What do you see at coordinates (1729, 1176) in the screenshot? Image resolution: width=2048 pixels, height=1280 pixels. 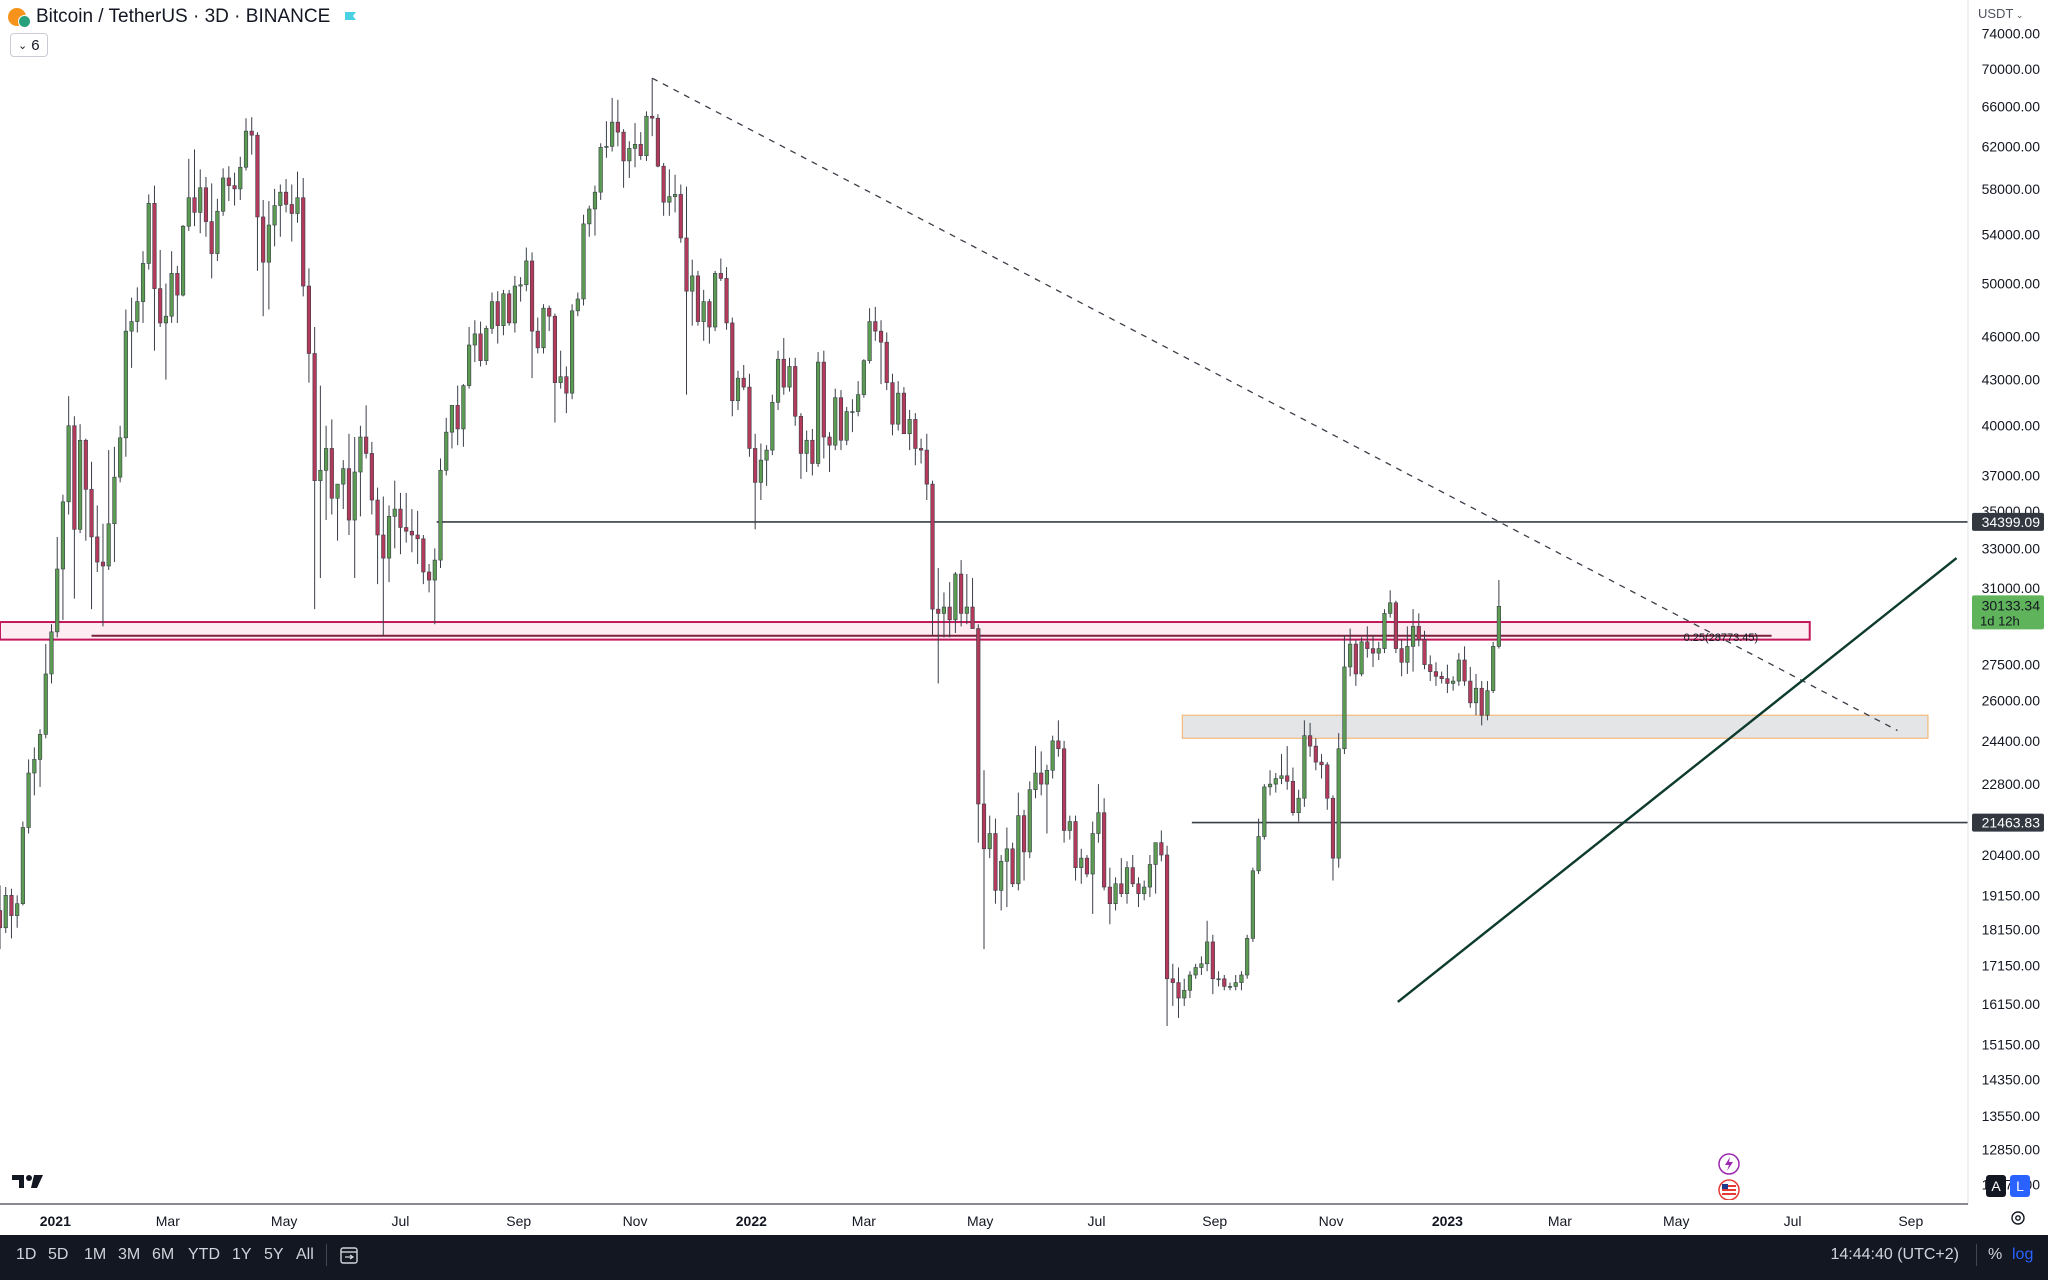 I see `event-markers` at bounding box center [1729, 1176].